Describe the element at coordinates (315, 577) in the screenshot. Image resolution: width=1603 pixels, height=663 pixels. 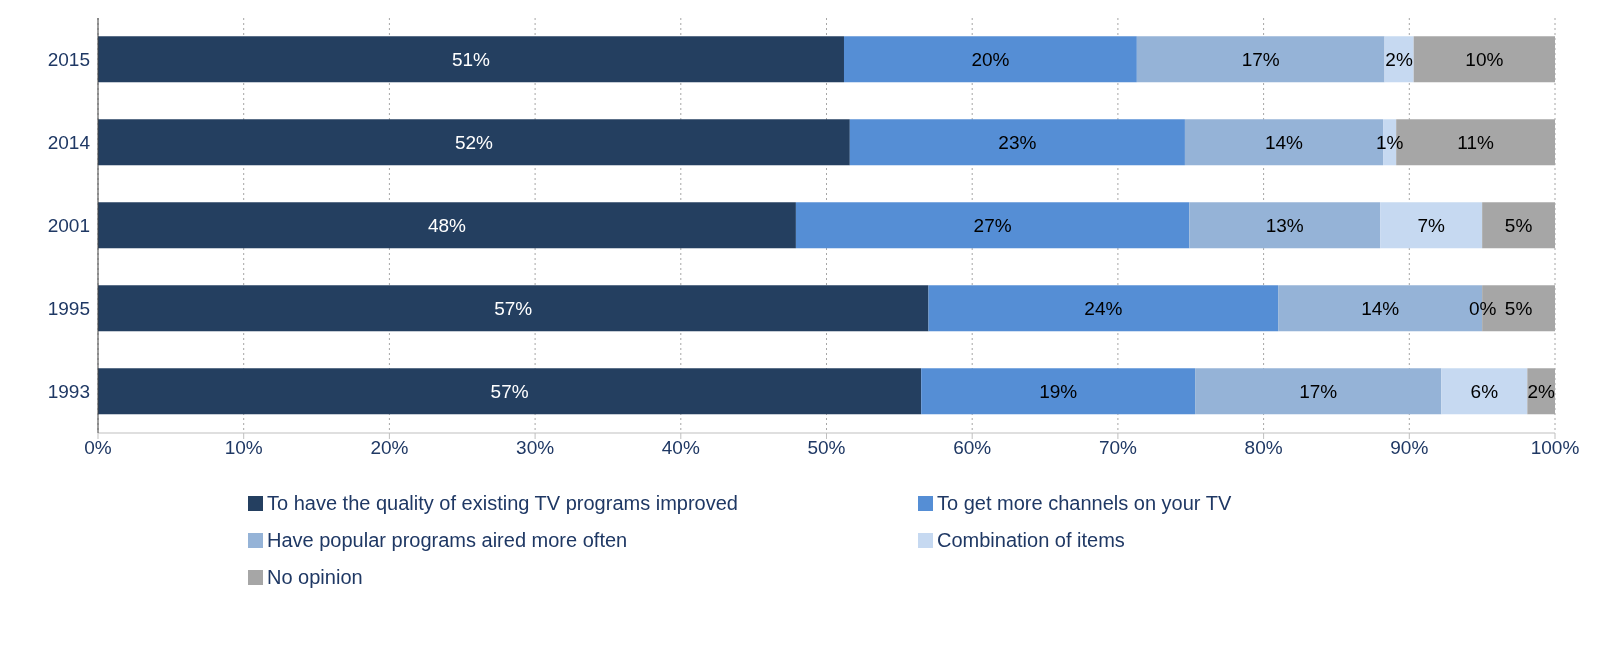
I see `legend-label: No opinion` at that location.